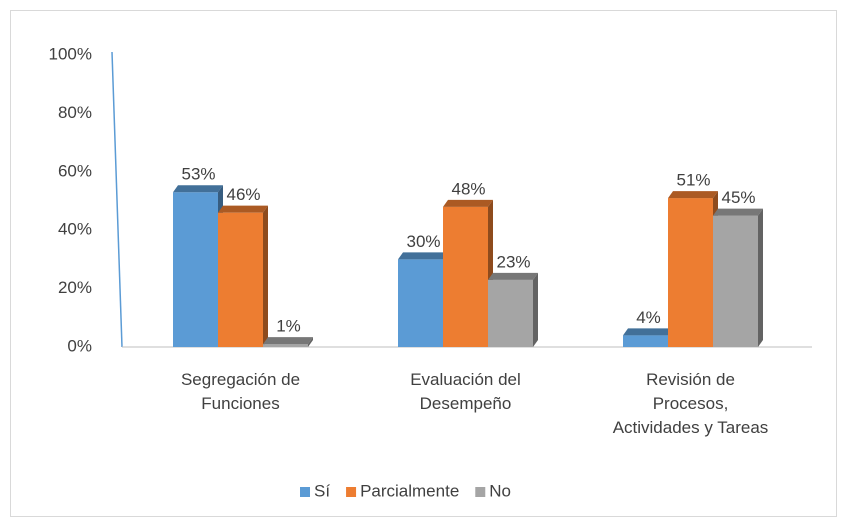  I want to click on y-tick-label: 40%, so click(75, 229).